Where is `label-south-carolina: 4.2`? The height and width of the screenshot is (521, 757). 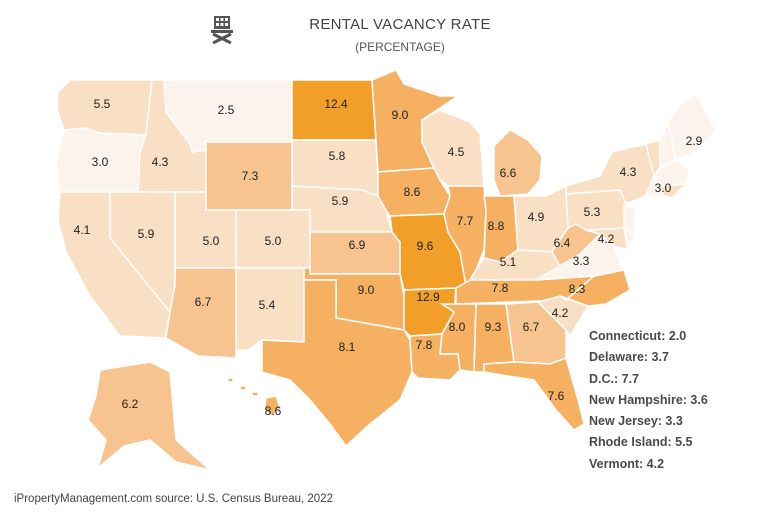 label-south-carolina: 4.2 is located at coordinates (560, 313).